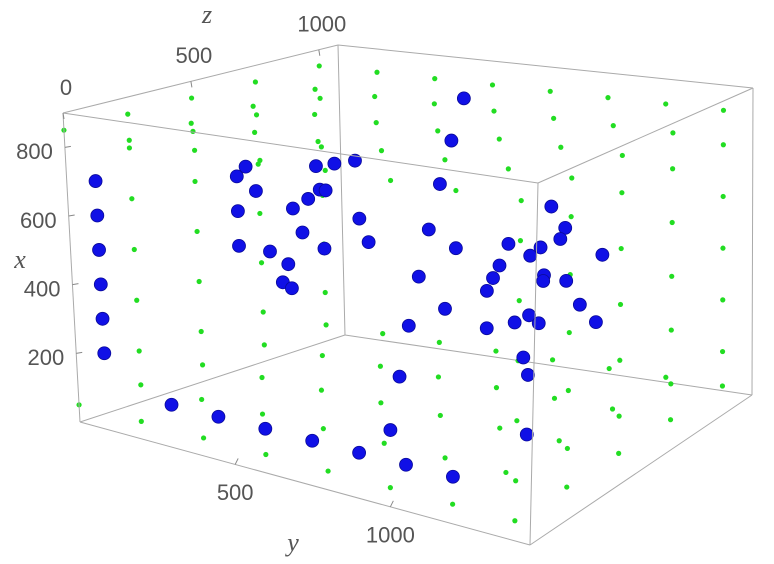 The height and width of the screenshot is (564, 774). I want to click on z-axis-label: z, so click(206, 14).